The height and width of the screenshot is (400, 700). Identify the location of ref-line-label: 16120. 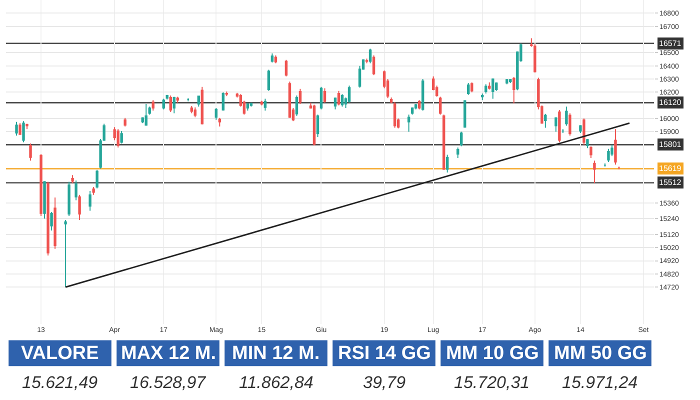
(670, 102).